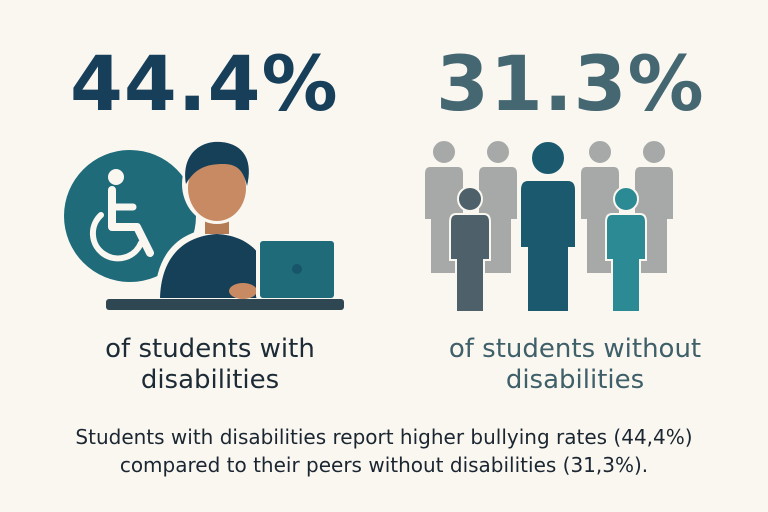  What do you see at coordinates (225, 225) in the screenshot?
I see `person-laptop-icon` at bounding box center [225, 225].